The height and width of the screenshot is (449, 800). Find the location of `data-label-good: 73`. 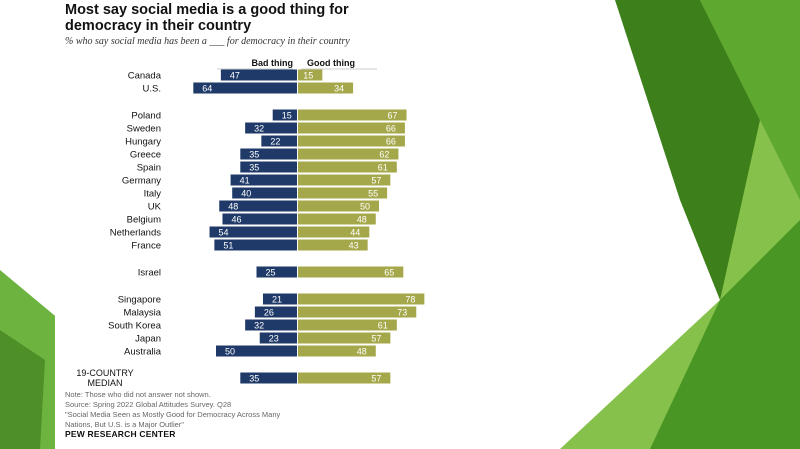

data-label-good: 73 is located at coordinates (402, 313).